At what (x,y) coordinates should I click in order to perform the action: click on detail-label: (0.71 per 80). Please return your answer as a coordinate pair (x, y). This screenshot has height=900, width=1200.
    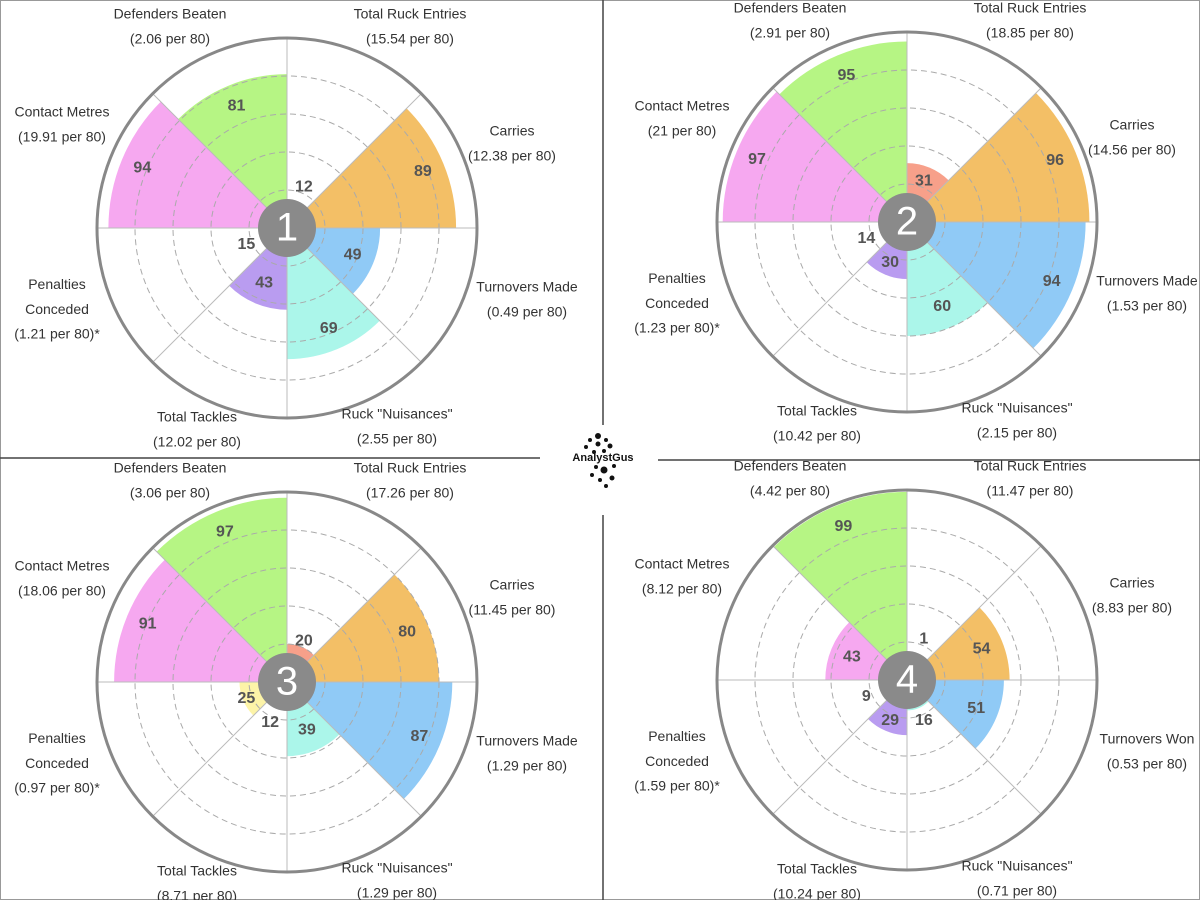
    Looking at the image, I should click on (1017, 891).